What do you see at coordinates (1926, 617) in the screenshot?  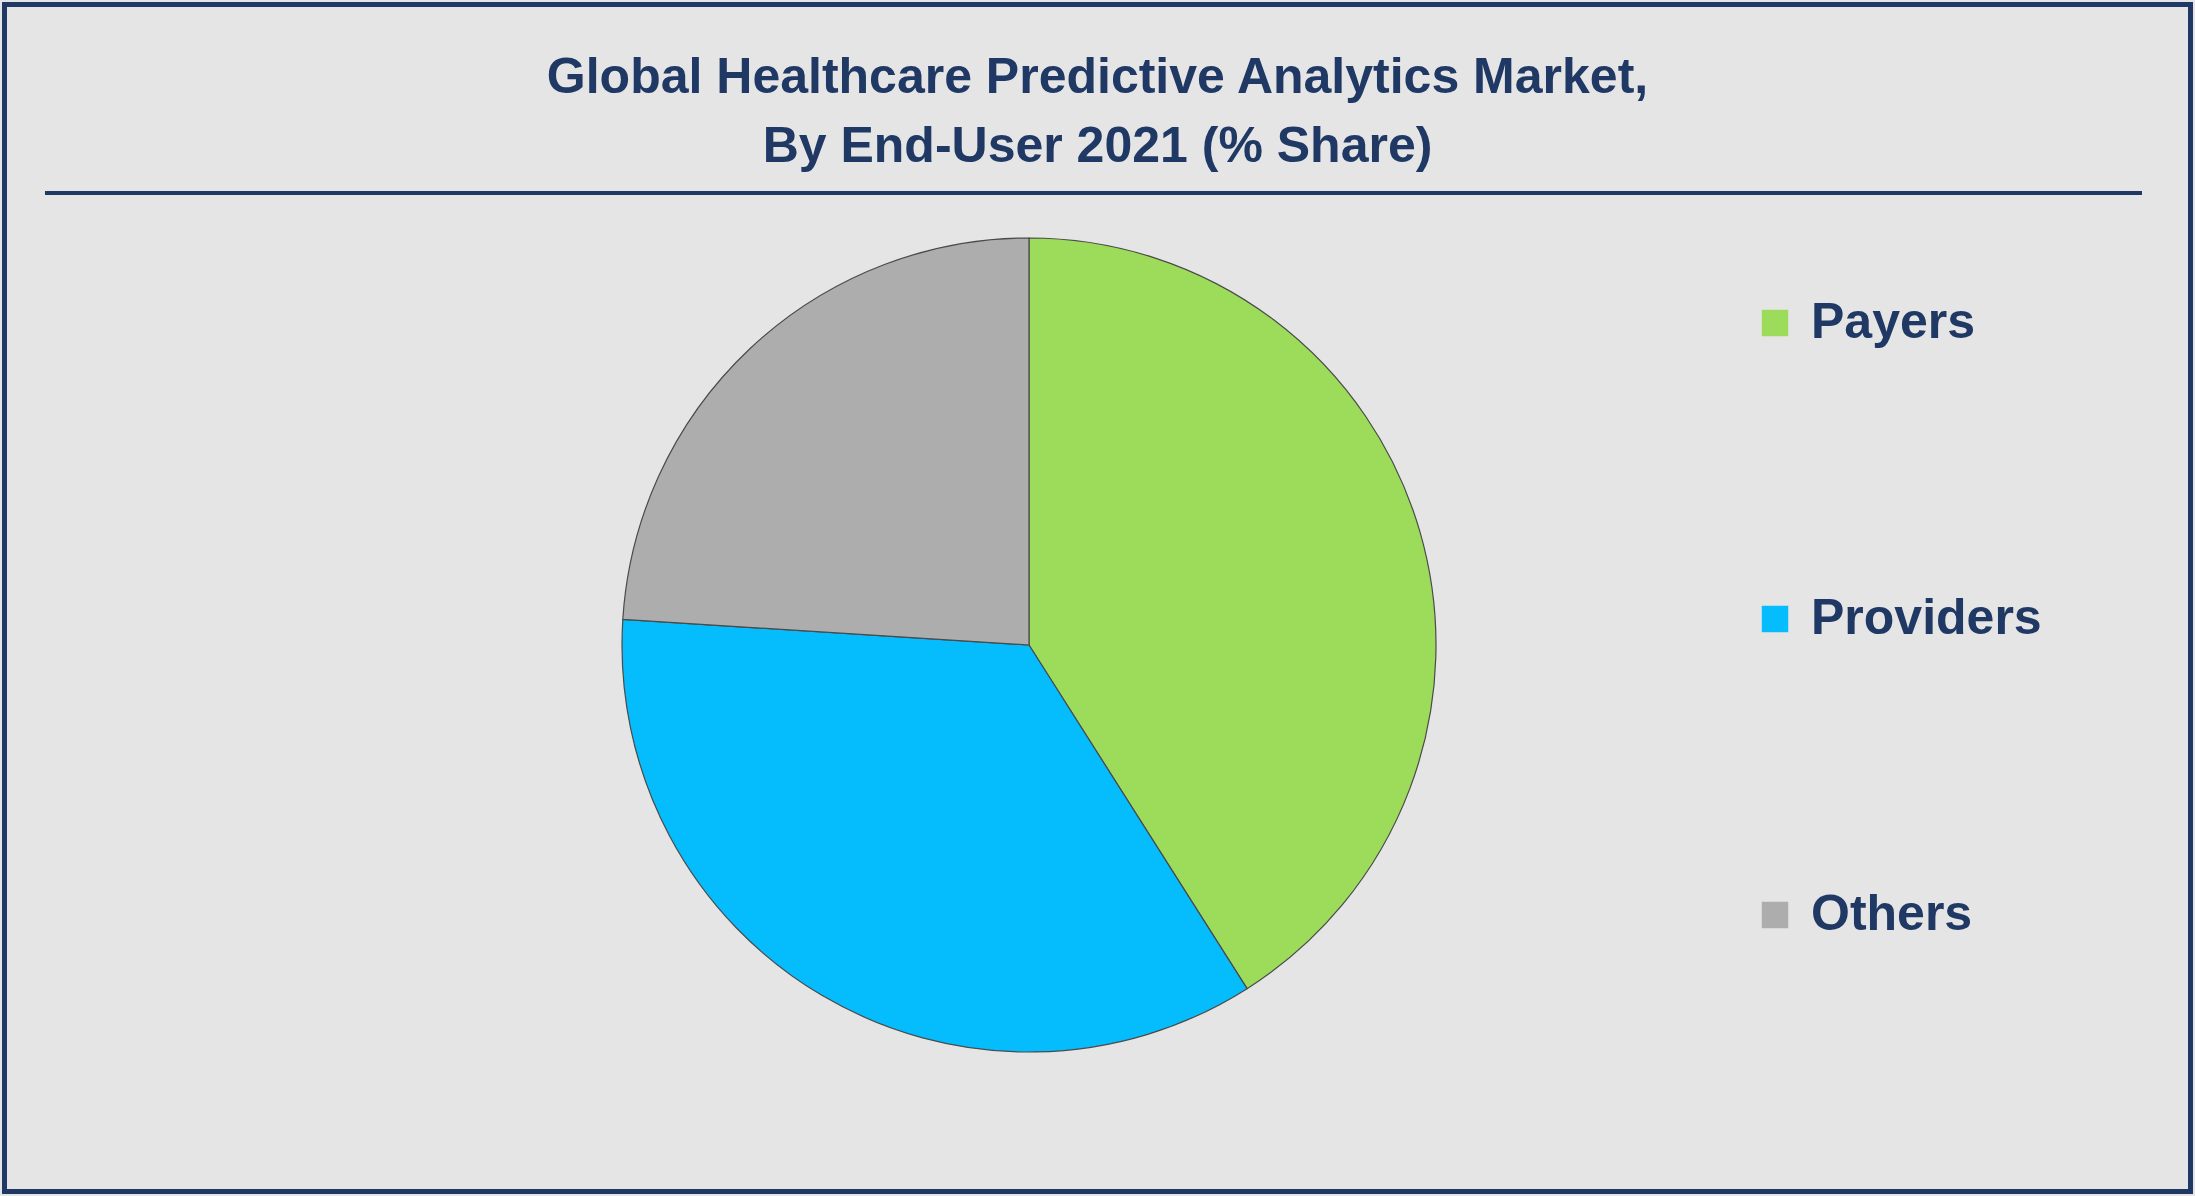 I see `legend-label: Providers` at bounding box center [1926, 617].